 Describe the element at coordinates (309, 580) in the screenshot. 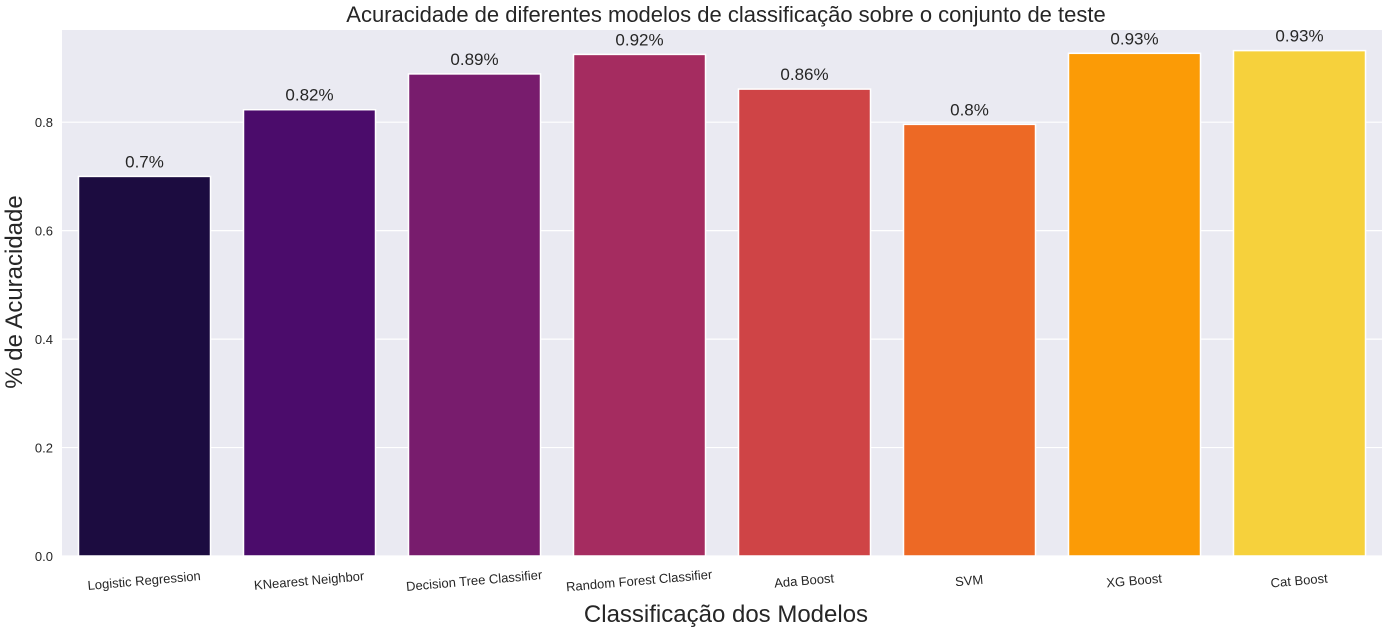

I see `x-tick-label: KNearest Neighbor` at that location.